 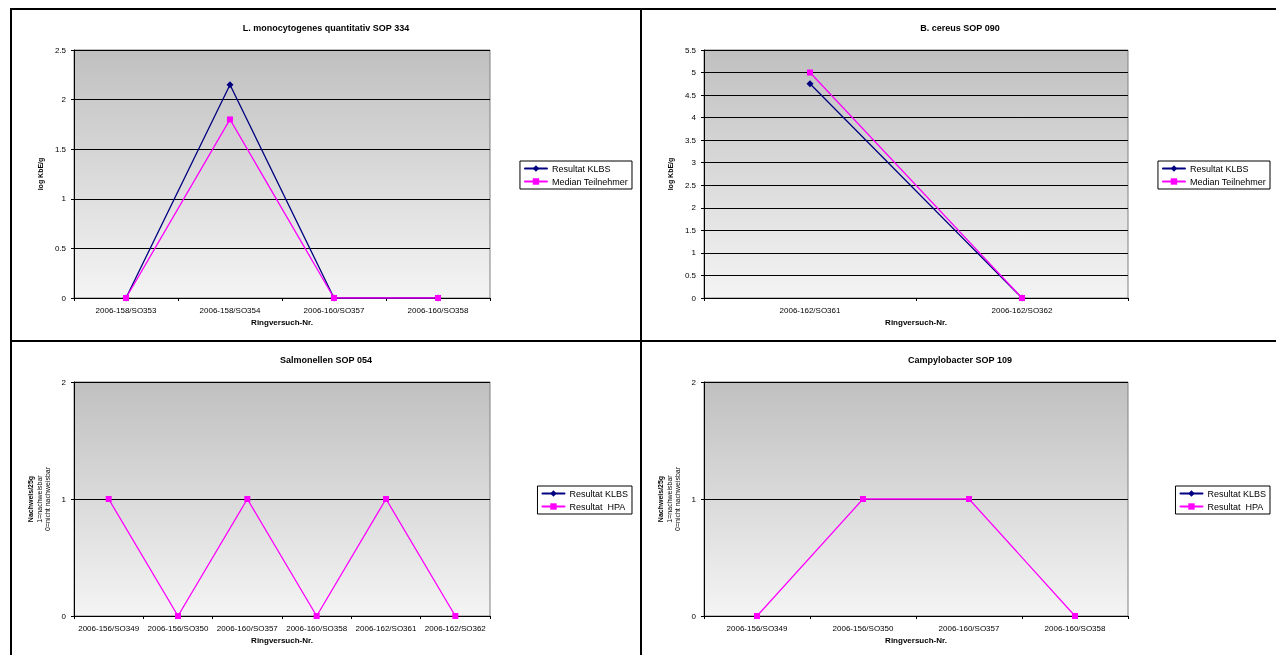 I want to click on chart-title: Salmonellen SOP 054, so click(x=326, y=359).